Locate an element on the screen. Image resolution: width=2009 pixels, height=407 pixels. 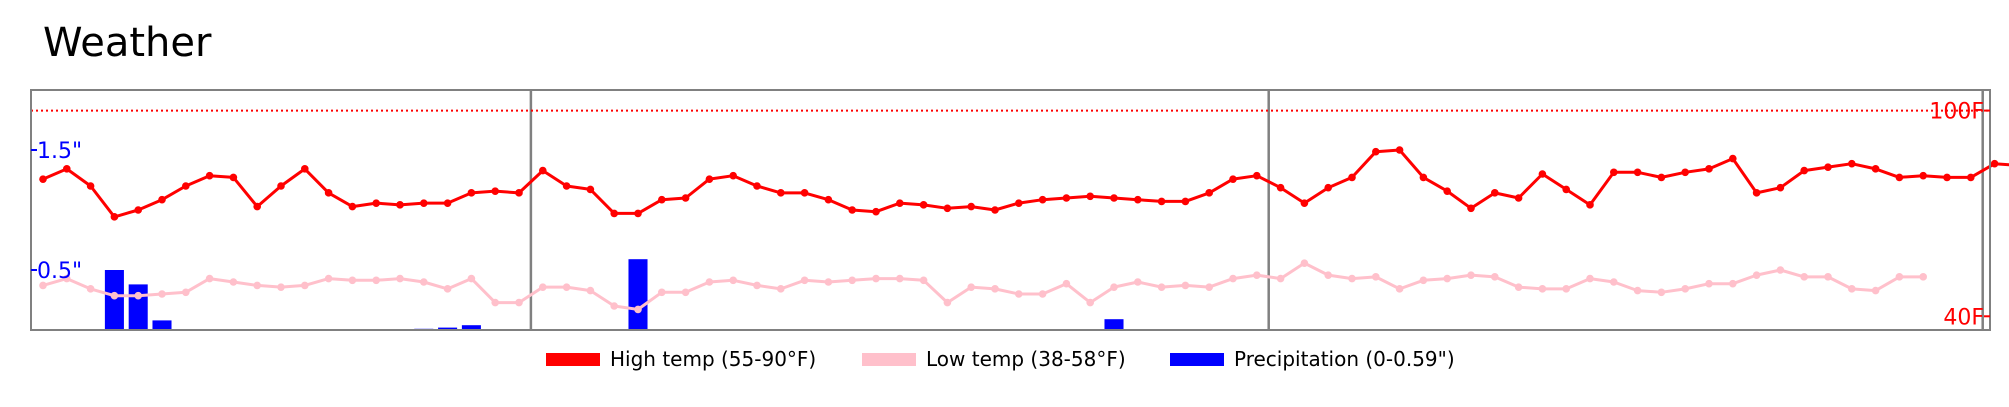
low-temp-series is located at coordinates (983, 286).